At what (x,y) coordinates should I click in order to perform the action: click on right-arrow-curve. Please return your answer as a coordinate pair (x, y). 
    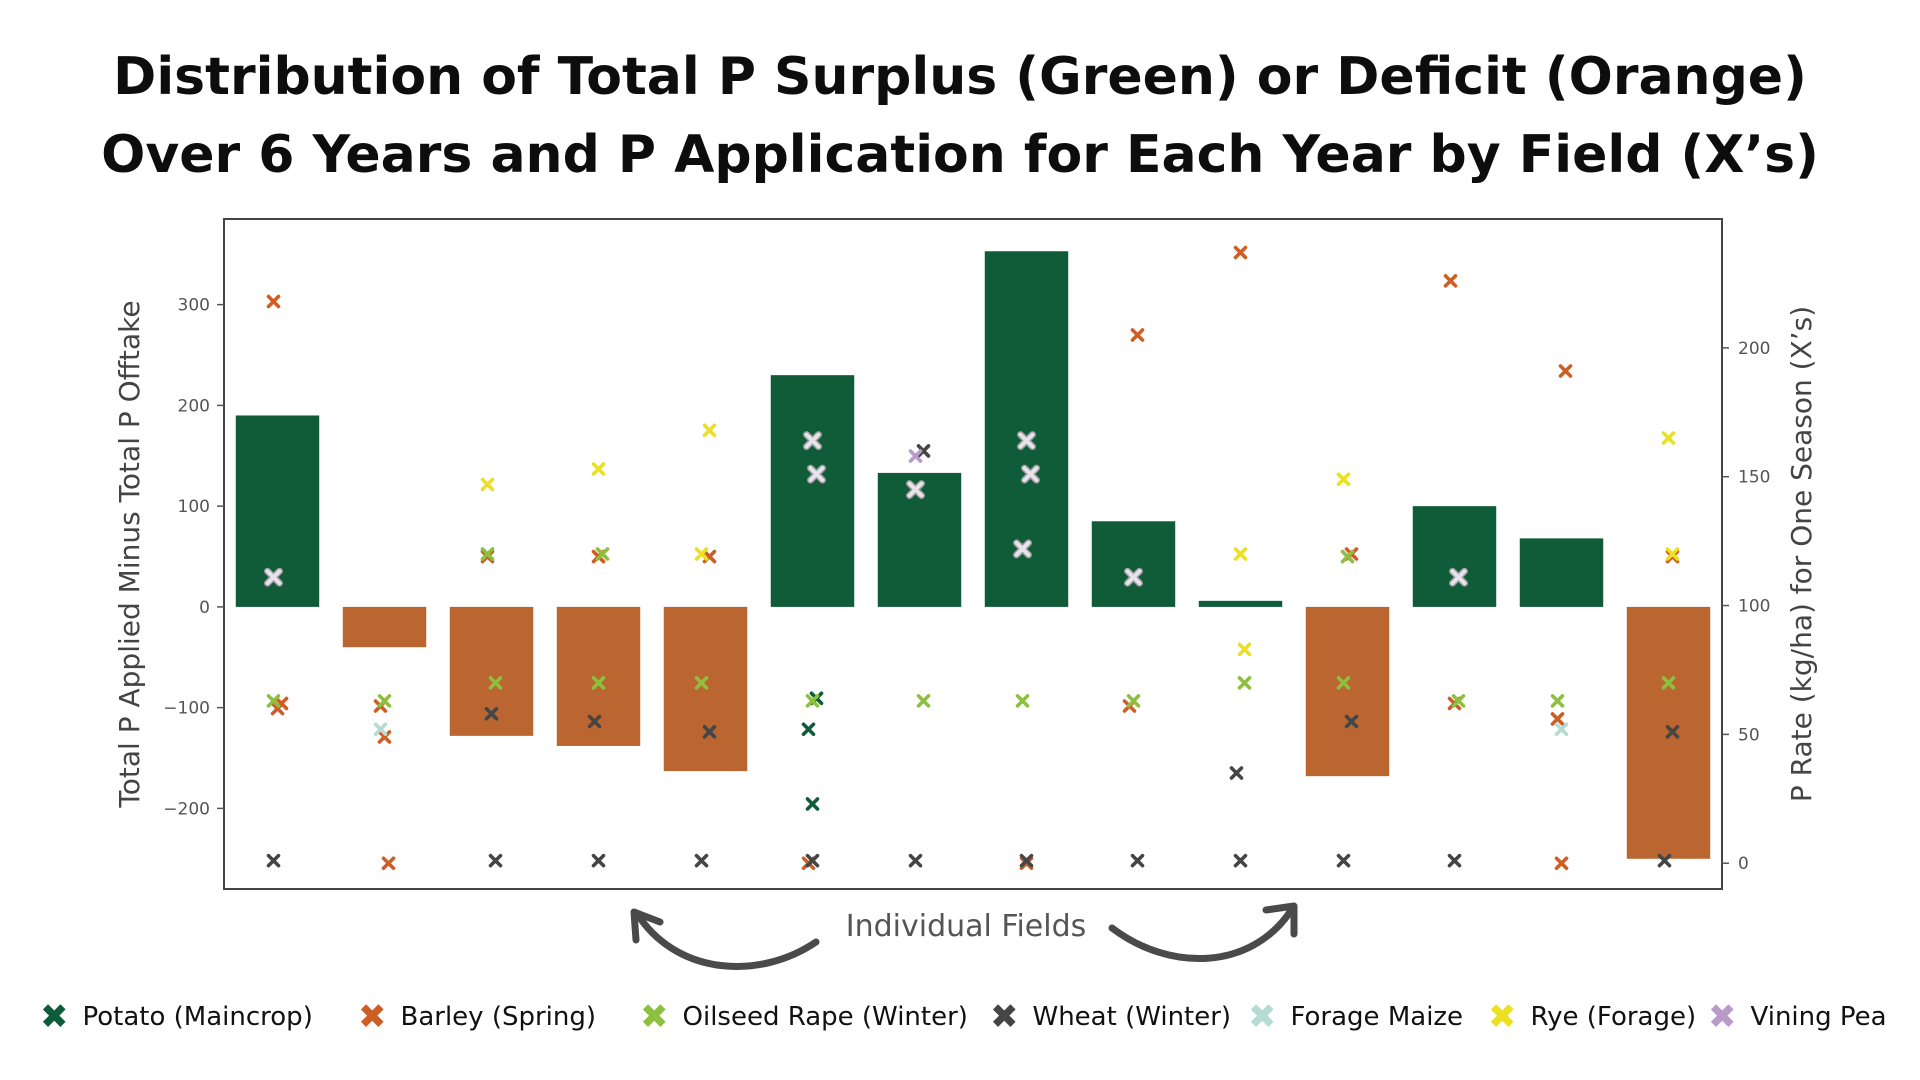
    Looking at the image, I should click on (1201, 935).